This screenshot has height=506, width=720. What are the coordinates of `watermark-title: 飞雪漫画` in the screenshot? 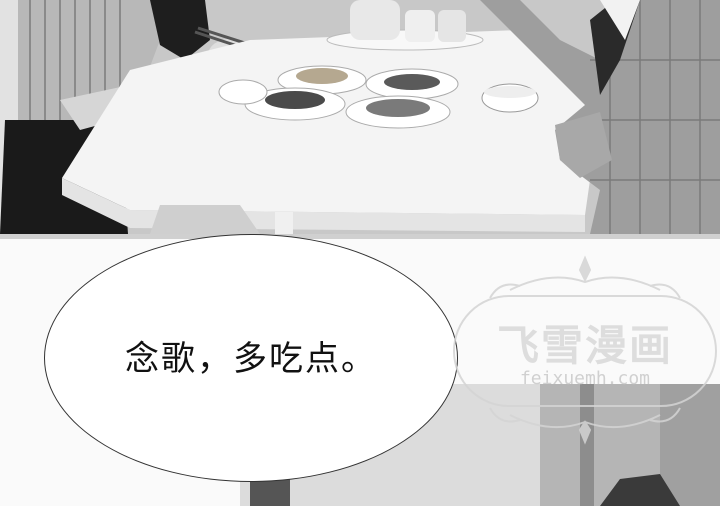 It's located at (584, 345).